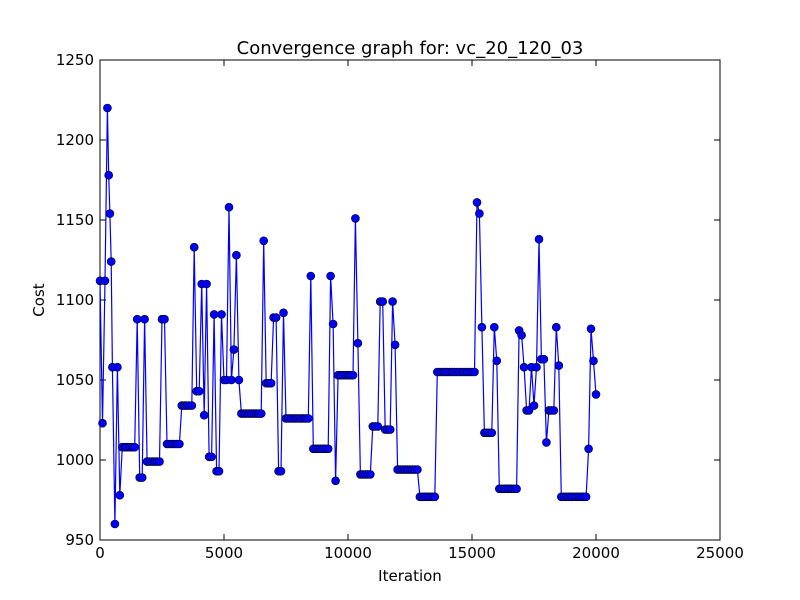 The height and width of the screenshot is (600, 800). What do you see at coordinates (75, 140) in the screenshot?
I see `y-tick-label: 1200` at bounding box center [75, 140].